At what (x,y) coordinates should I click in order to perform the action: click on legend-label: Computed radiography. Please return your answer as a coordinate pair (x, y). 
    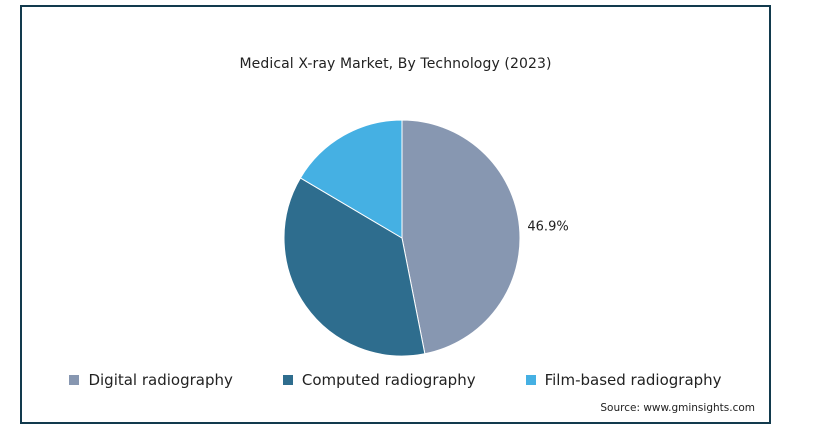
    Looking at the image, I should click on (388, 380).